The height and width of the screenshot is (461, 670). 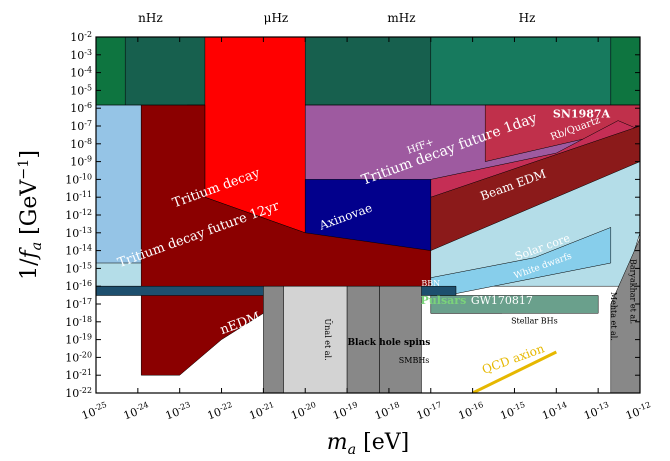 I want to click on y-tick-label: 10⁻¹¹, so click(x=78, y=197).